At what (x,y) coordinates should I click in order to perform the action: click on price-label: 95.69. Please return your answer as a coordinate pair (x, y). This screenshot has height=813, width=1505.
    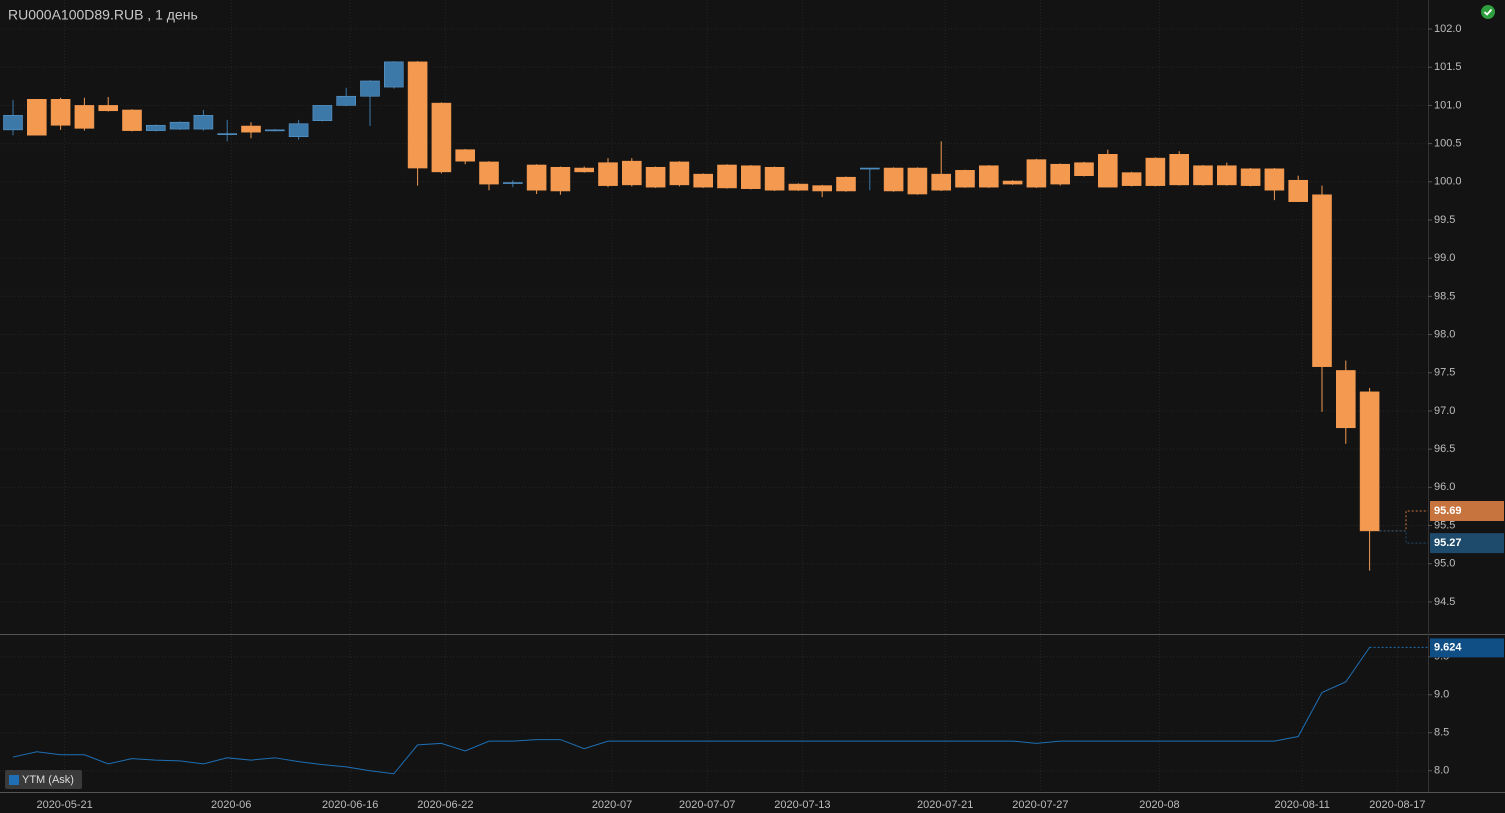
    Looking at the image, I should click on (1448, 511).